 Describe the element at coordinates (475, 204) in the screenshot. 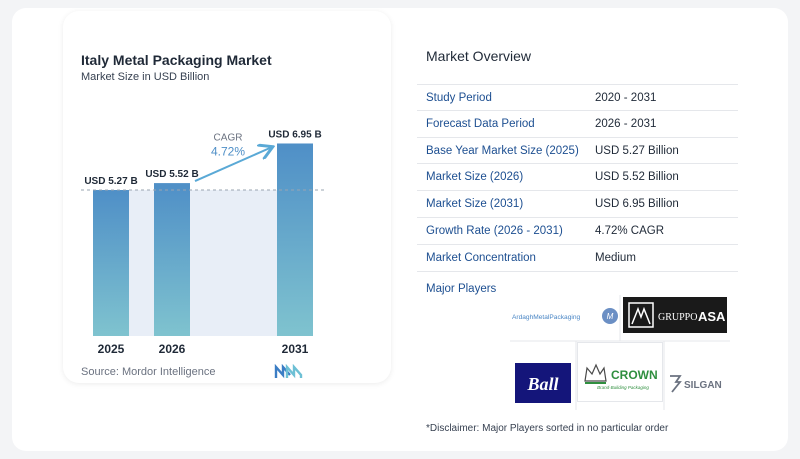

I see `overview-label: Market Size (2031)` at that location.